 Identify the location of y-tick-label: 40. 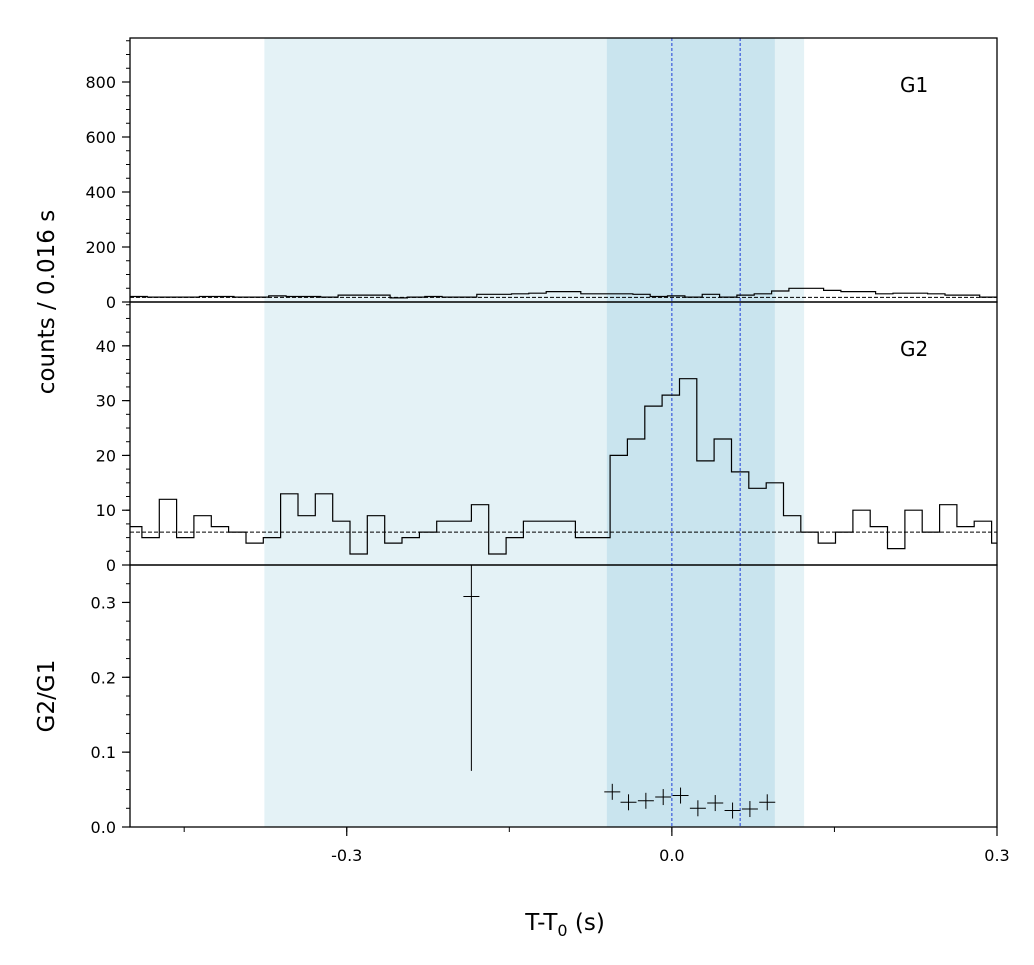
(106, 346).